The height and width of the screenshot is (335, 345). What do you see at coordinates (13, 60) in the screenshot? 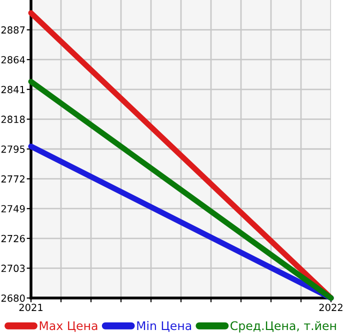
I see `y-tick-label: 2864` at bounding box center [13, 60].